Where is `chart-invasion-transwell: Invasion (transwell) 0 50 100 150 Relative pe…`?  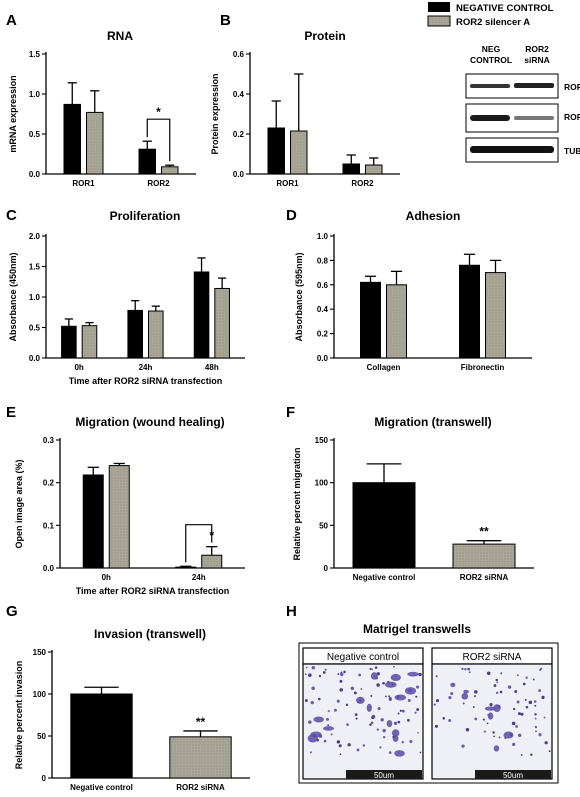
chart-invasion-transwell: Invasion (transwell) 0 50 100 150 Relative pe… is located at coordinates (132, 709).